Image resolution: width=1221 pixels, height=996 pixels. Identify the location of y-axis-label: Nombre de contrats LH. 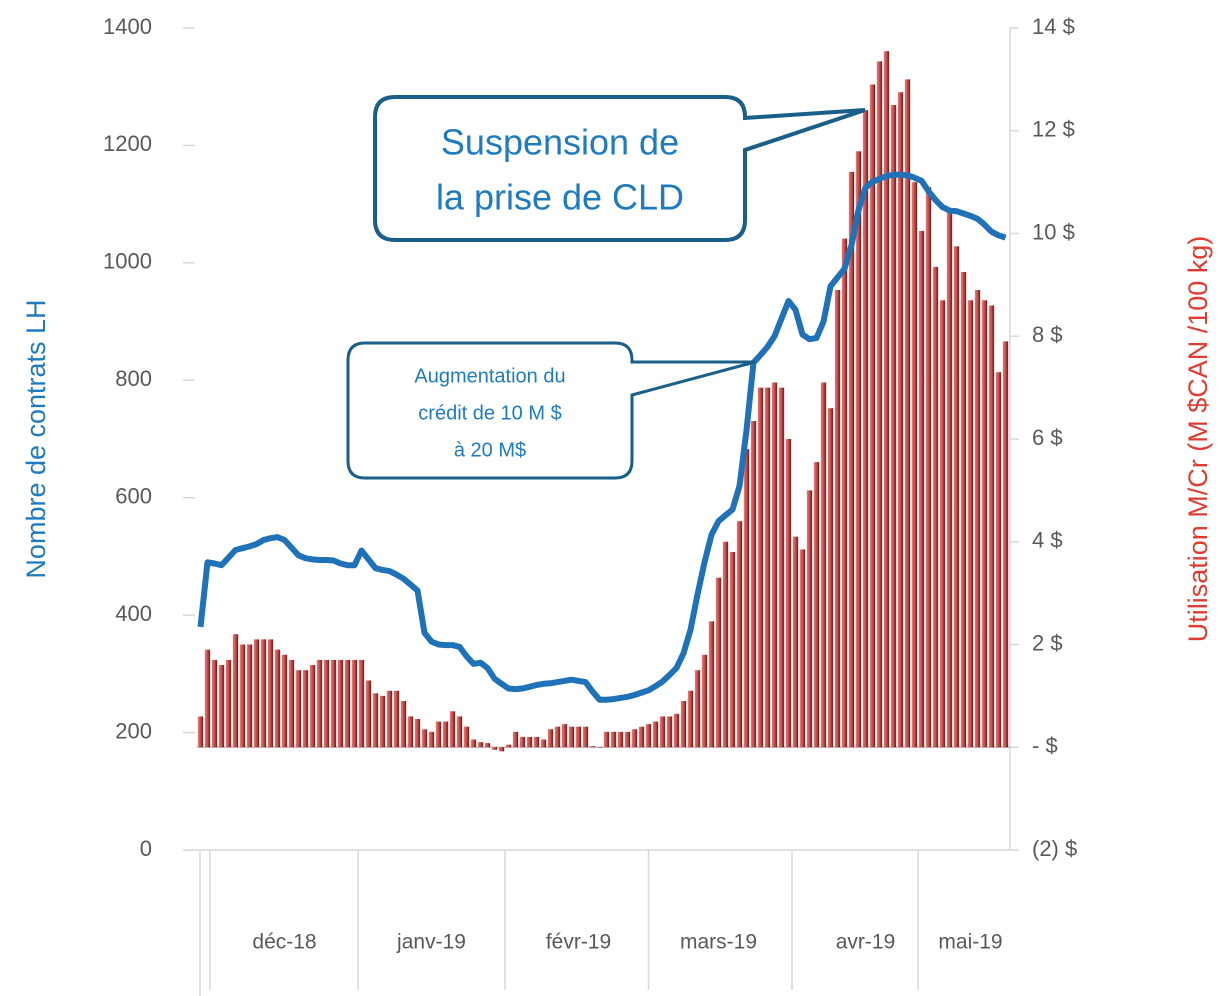
(36, 438).